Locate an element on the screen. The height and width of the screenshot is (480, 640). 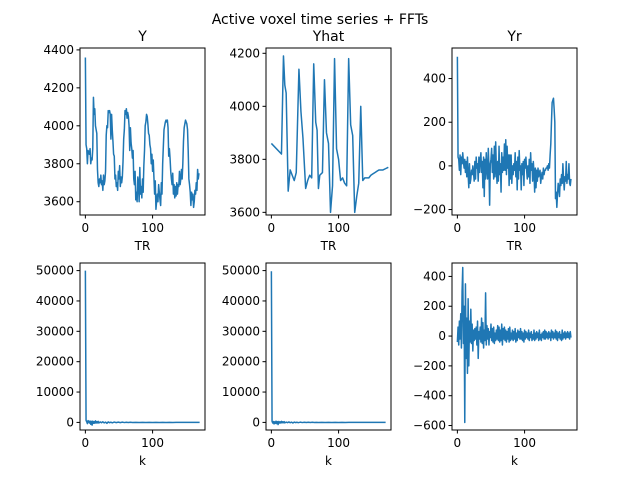
subplot-5: 0 100 0 10000 20000 30000 40000 50000 k is located at coordinates (307, 365).